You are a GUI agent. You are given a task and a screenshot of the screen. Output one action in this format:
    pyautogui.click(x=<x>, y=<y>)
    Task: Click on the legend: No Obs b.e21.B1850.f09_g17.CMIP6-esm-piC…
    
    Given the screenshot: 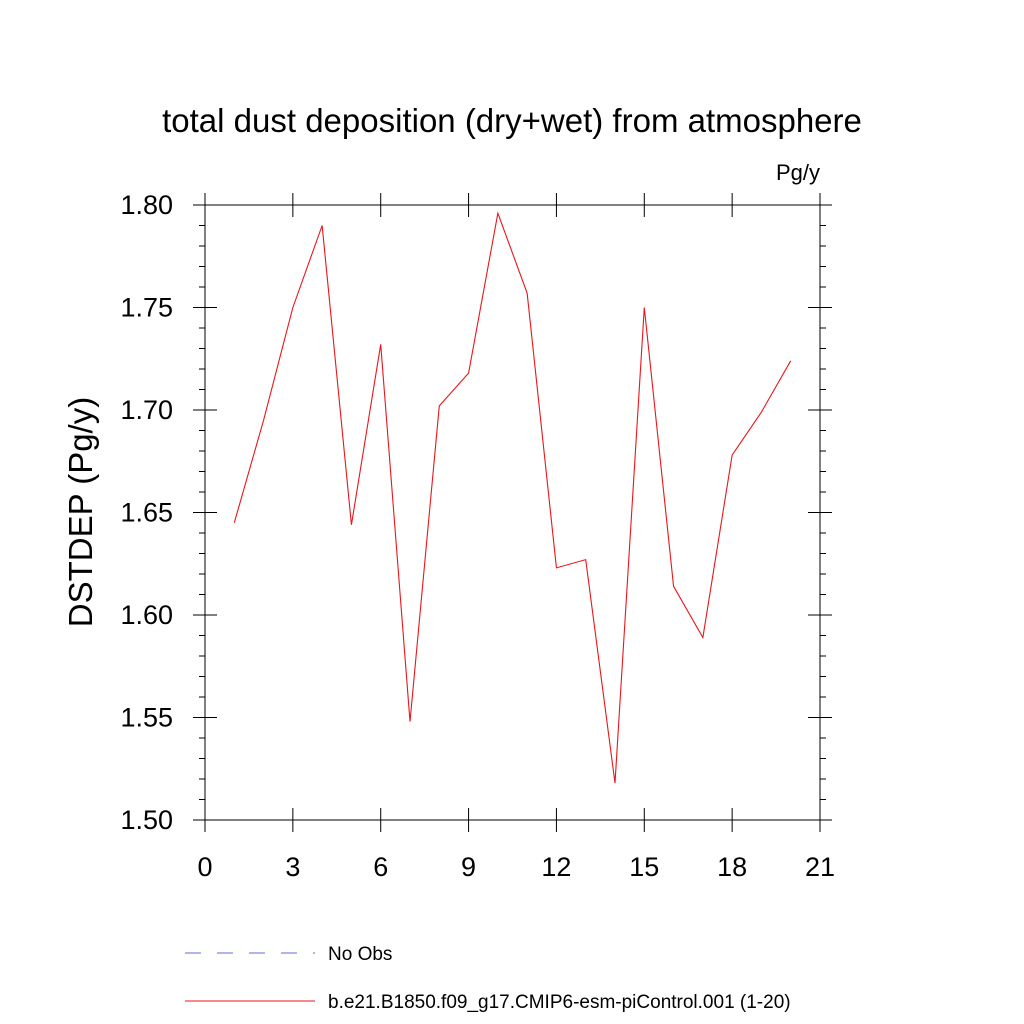 What is the action you would take?
    pyautogui.click(x=488, y=978)
    